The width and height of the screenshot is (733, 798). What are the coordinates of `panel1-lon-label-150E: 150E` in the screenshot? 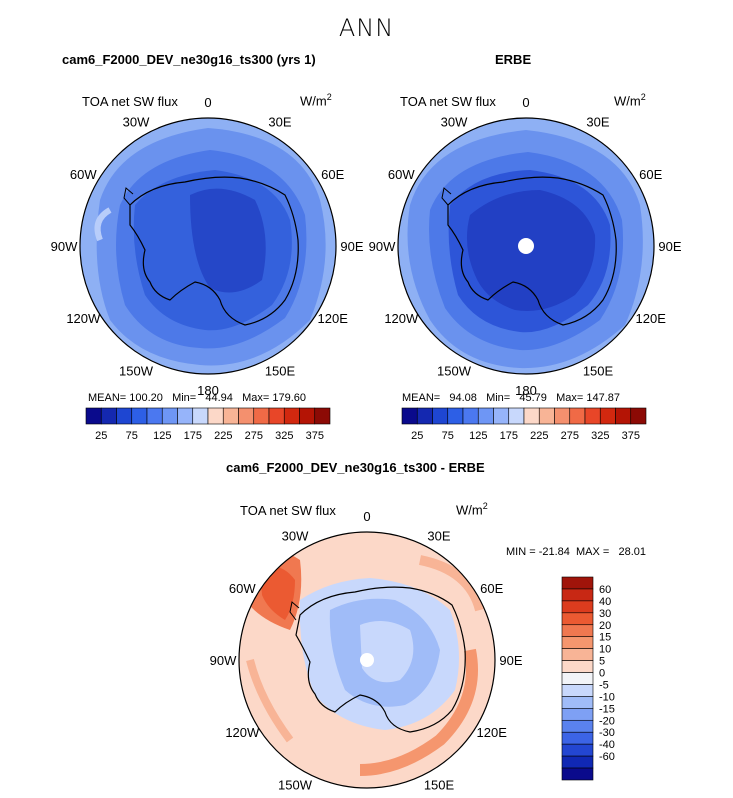 It's located at (280, 371).